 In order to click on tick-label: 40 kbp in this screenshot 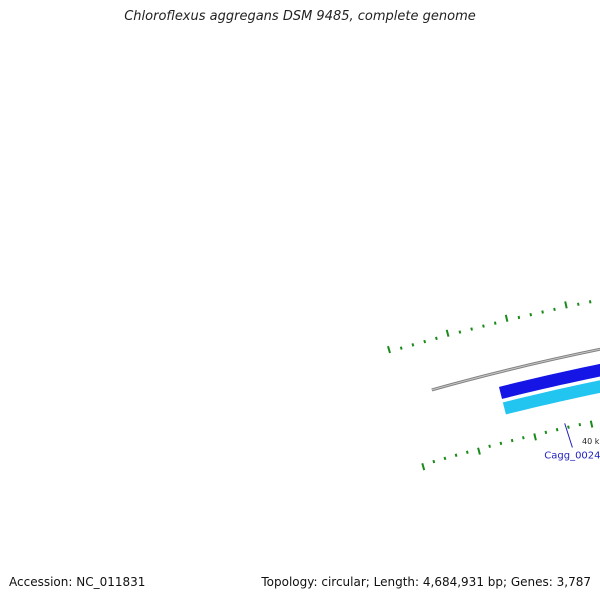, I will do `click(591, 441)`.